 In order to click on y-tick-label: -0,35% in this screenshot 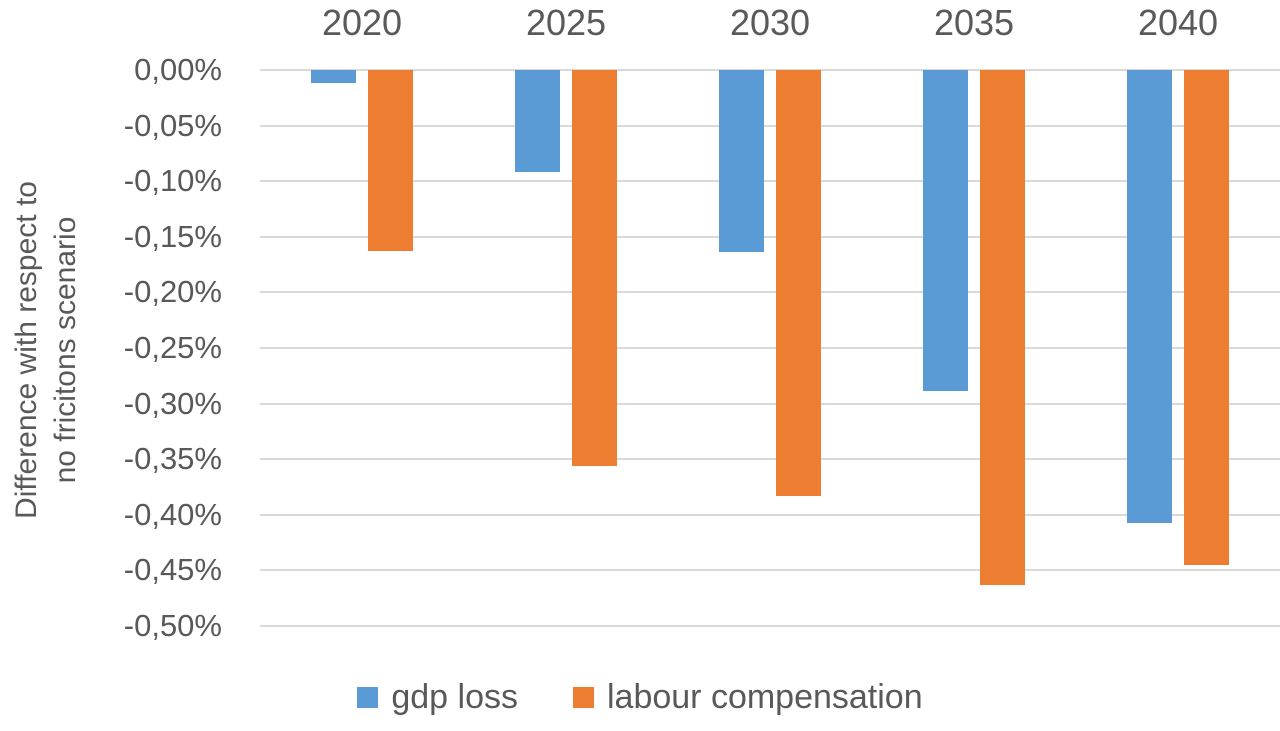, I will do `click(172, 459)`.